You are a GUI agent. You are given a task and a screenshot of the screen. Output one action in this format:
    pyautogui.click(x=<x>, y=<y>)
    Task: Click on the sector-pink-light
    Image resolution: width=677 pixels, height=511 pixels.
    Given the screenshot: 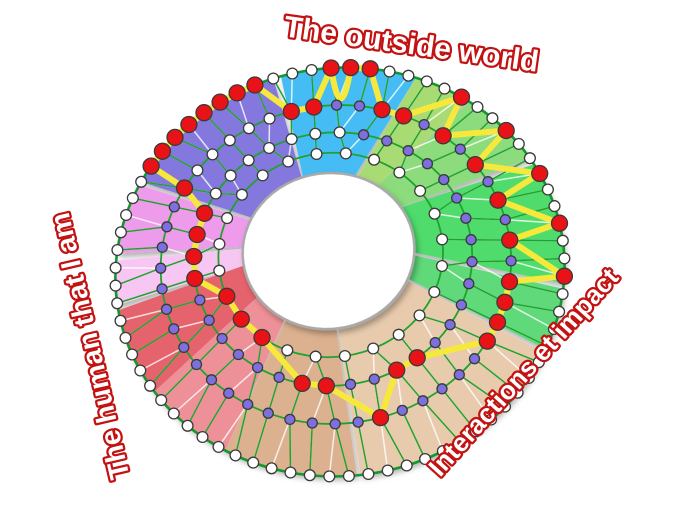 What is the action you would take?
    pyautogui.click(x=179, y=277)
    